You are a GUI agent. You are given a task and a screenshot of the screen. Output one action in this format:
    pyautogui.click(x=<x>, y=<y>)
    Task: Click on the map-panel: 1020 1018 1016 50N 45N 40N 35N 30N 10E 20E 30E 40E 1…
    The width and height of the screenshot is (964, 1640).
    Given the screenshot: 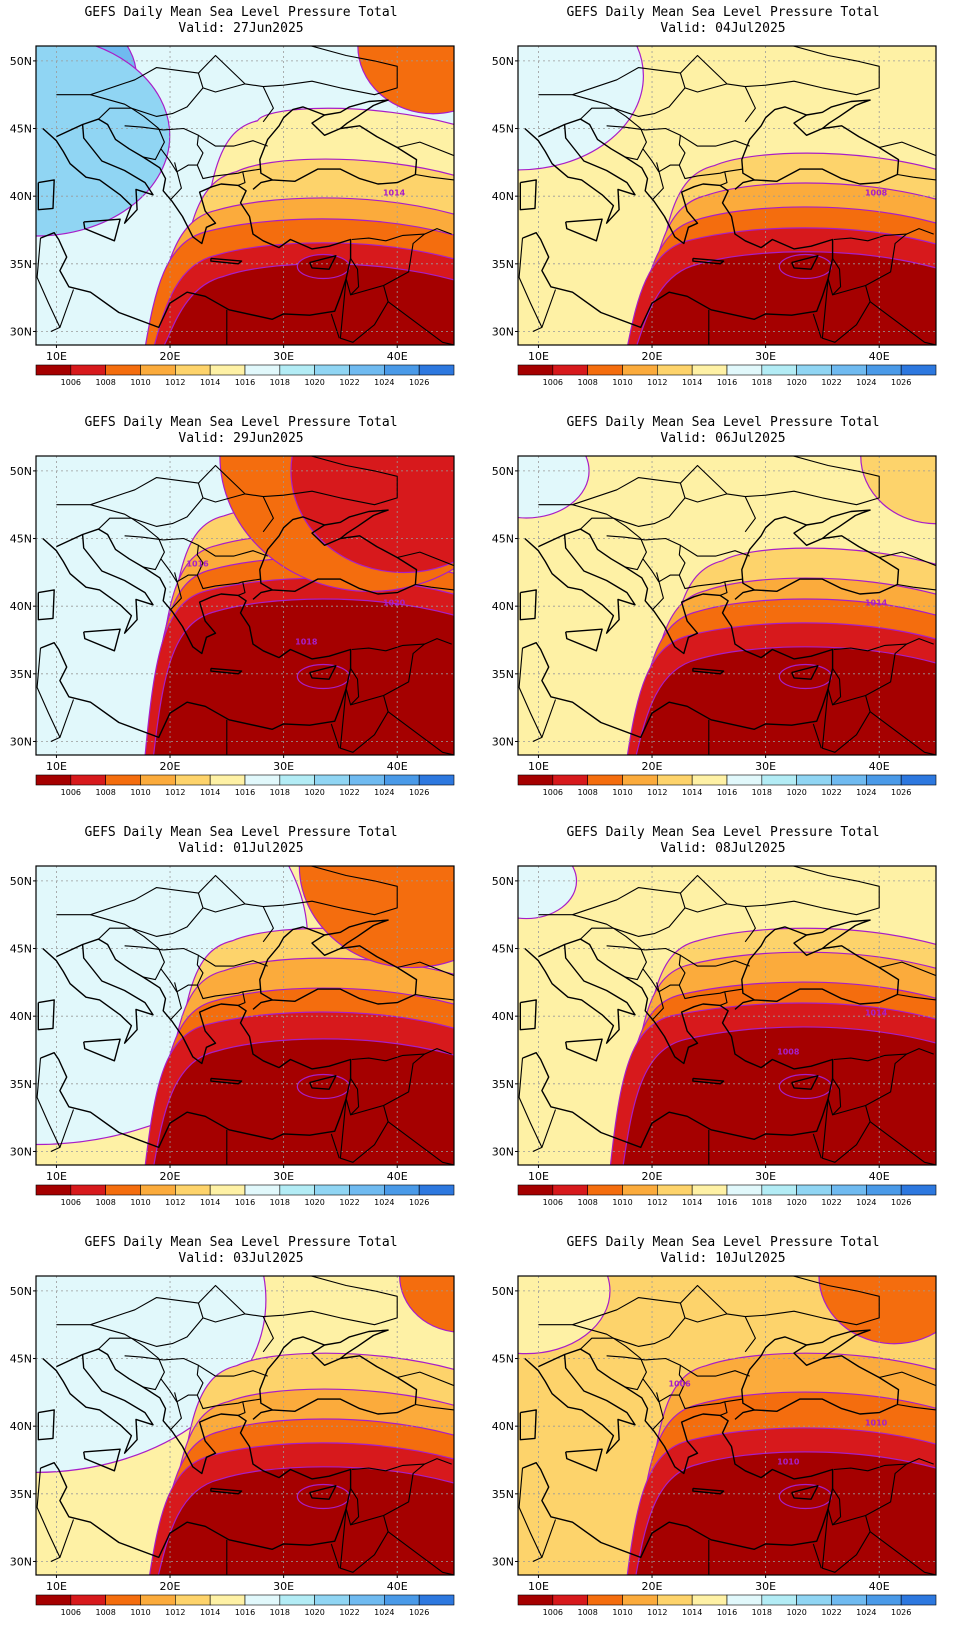 What is the action you would take?
    pyautogui.click(x=241, y=615)
    